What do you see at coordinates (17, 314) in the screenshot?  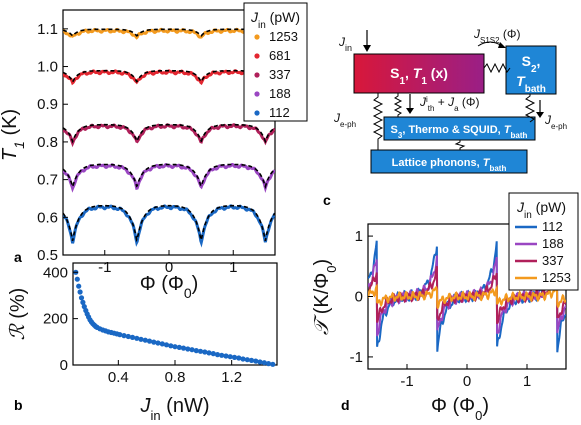 I see `panel-b-ylabel: ℛ (%)` at bounding box center [17, 314].